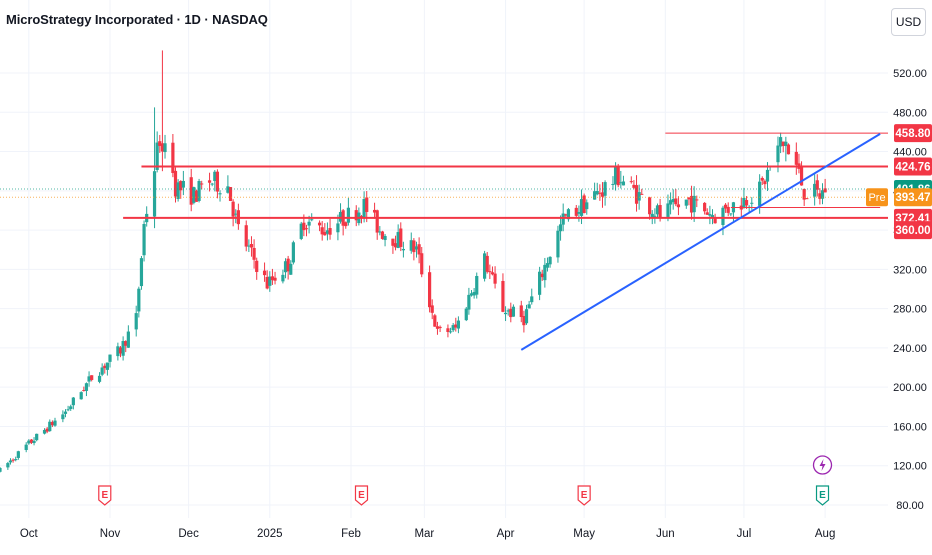 This screenshot has height=555, width=932. What do you see at coordinates (137, 19) in the screenshot?
I see `chart-title: MicroStrategy Incorporated · 1D · NASDAQ` at bounding box center [137, 19].